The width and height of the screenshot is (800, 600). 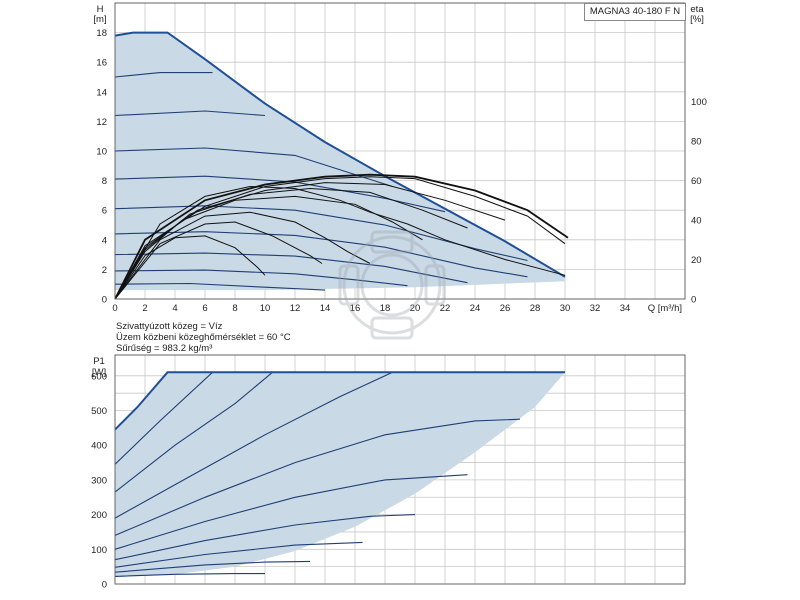 What do you see at coordinates (339, 401) in the screenshot?
I see `power-max-curve` at bounding box center [339, 401].